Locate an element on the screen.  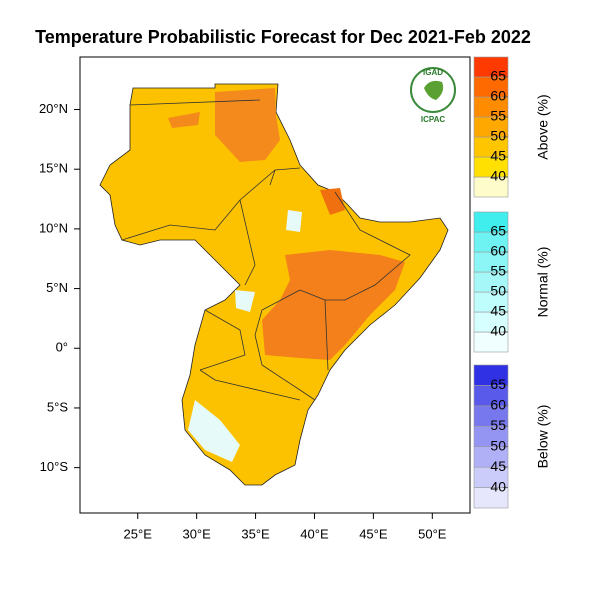
legend-title: Above (%) is located at coordinates (543, 126).